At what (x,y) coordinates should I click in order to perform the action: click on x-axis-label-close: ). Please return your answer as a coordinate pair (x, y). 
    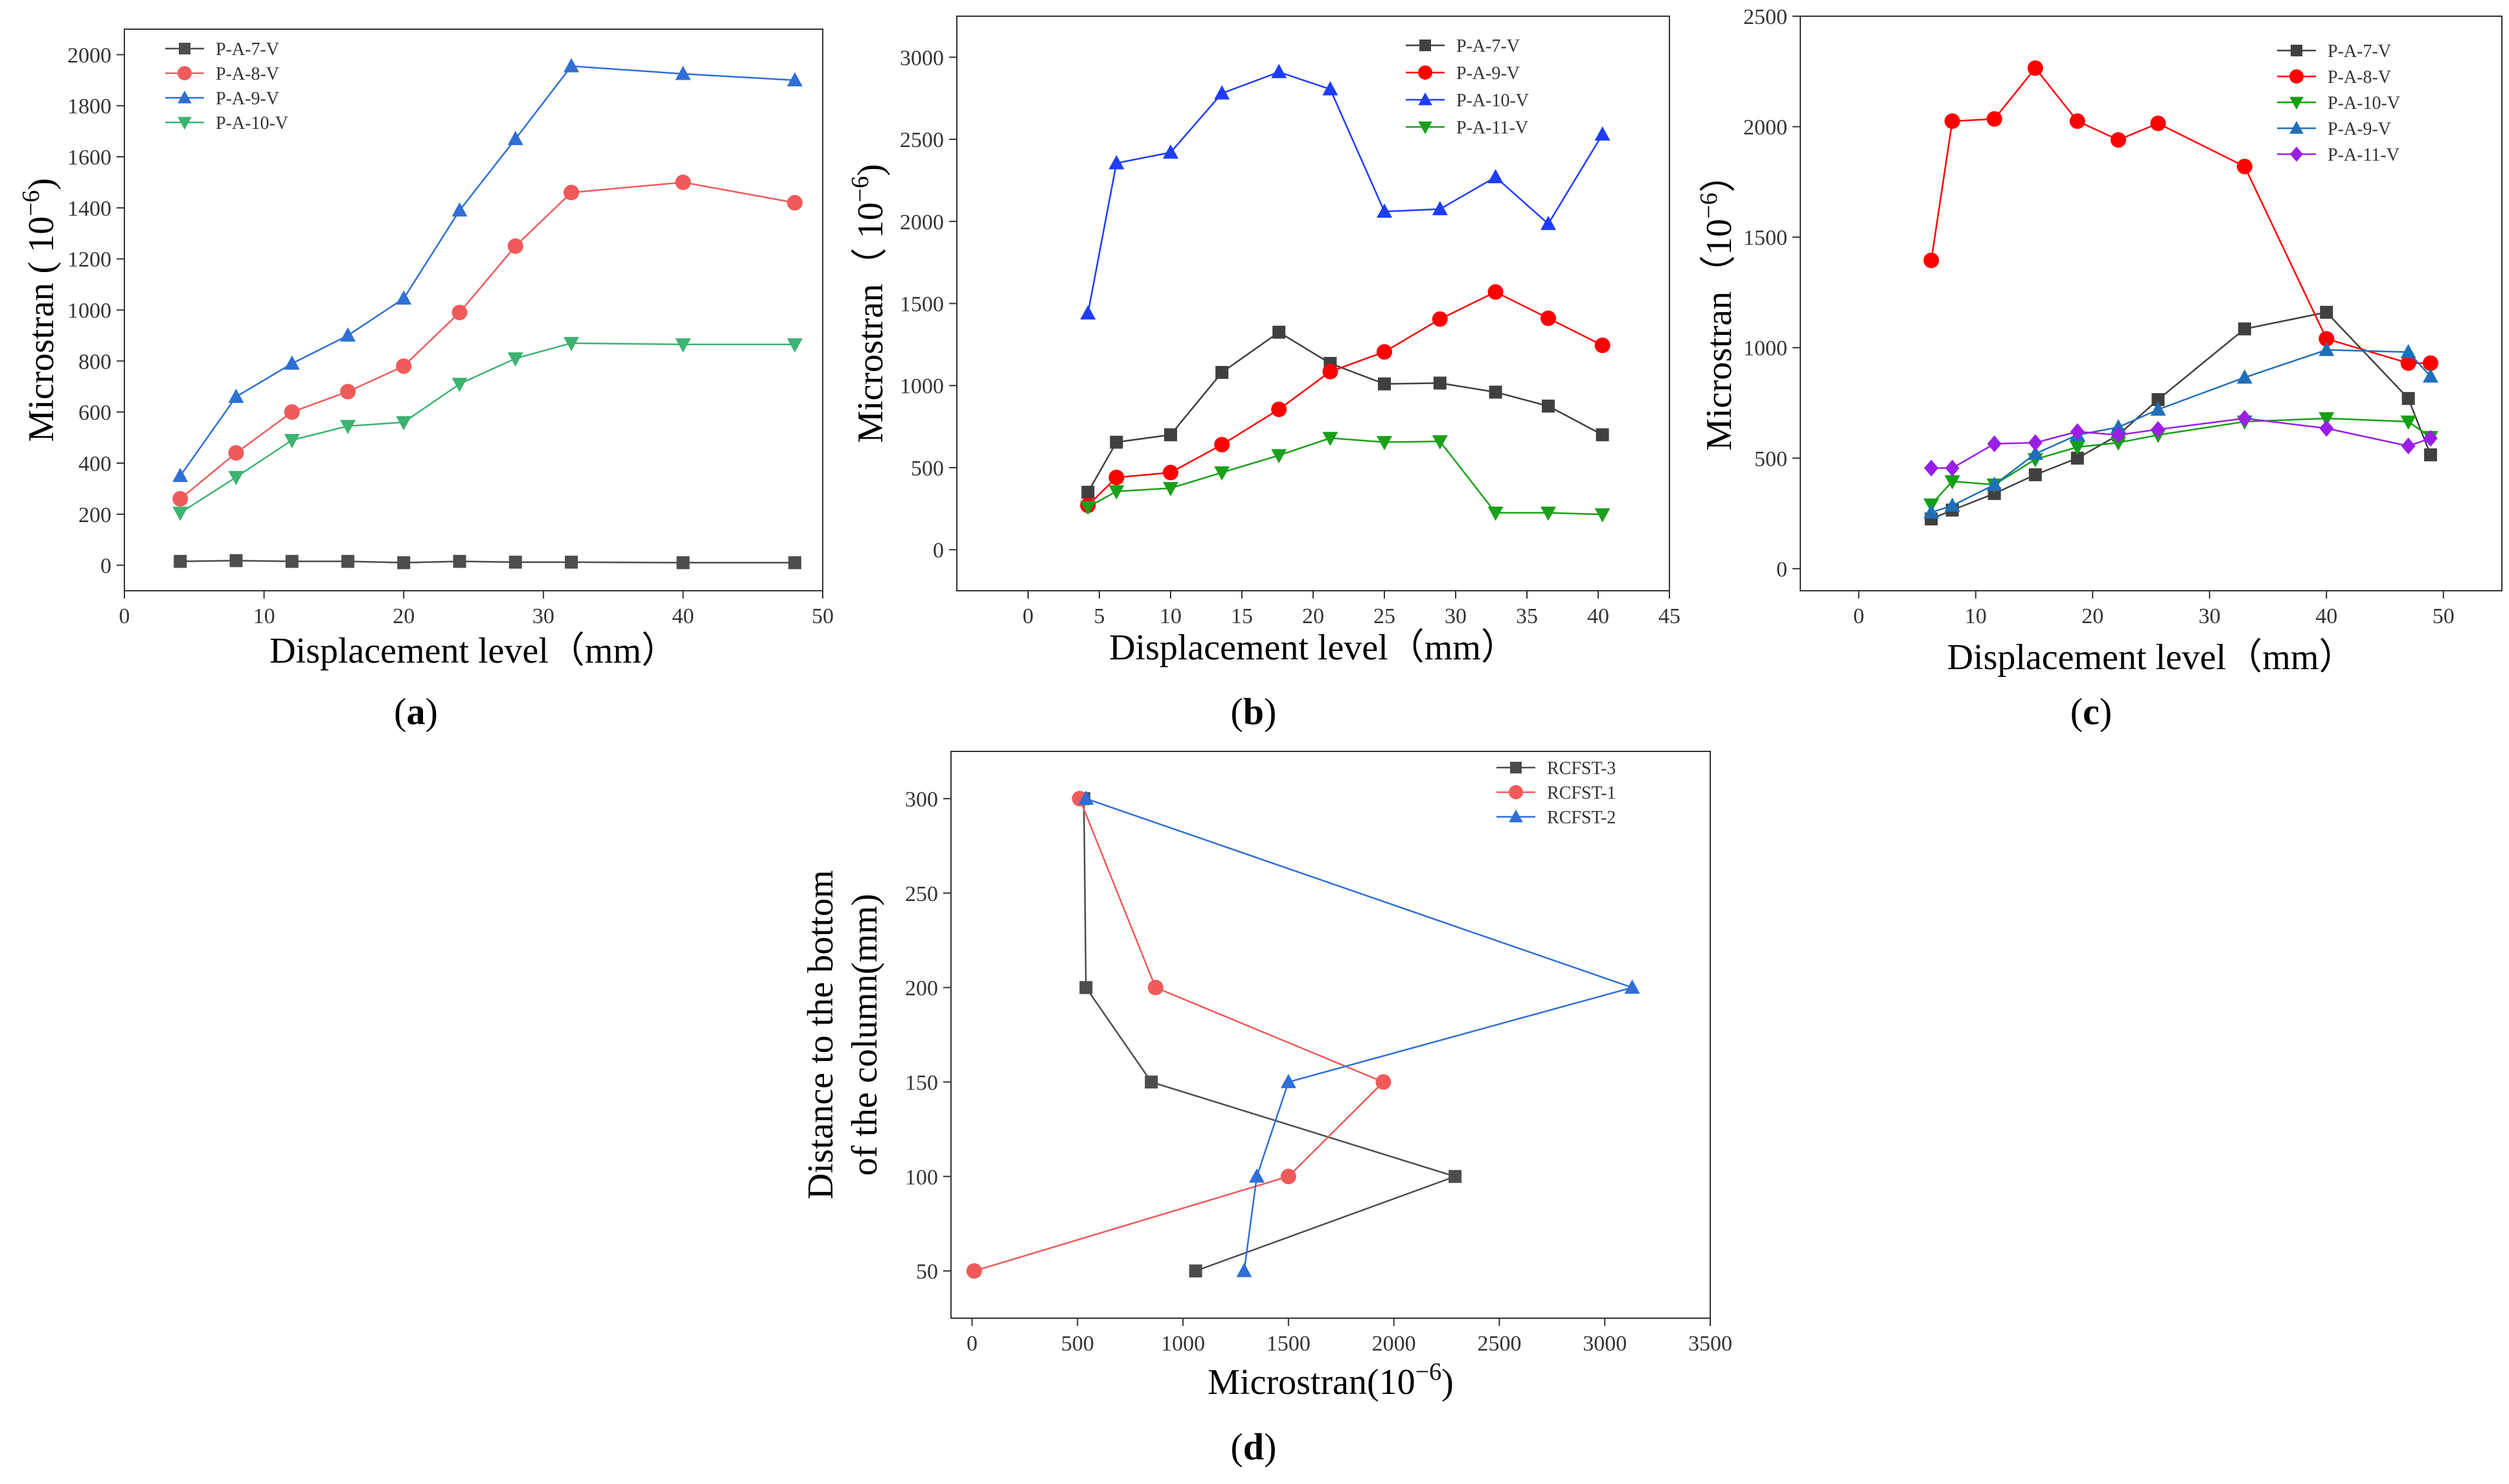
    Looking at the image, I should click on (1447, 1382).